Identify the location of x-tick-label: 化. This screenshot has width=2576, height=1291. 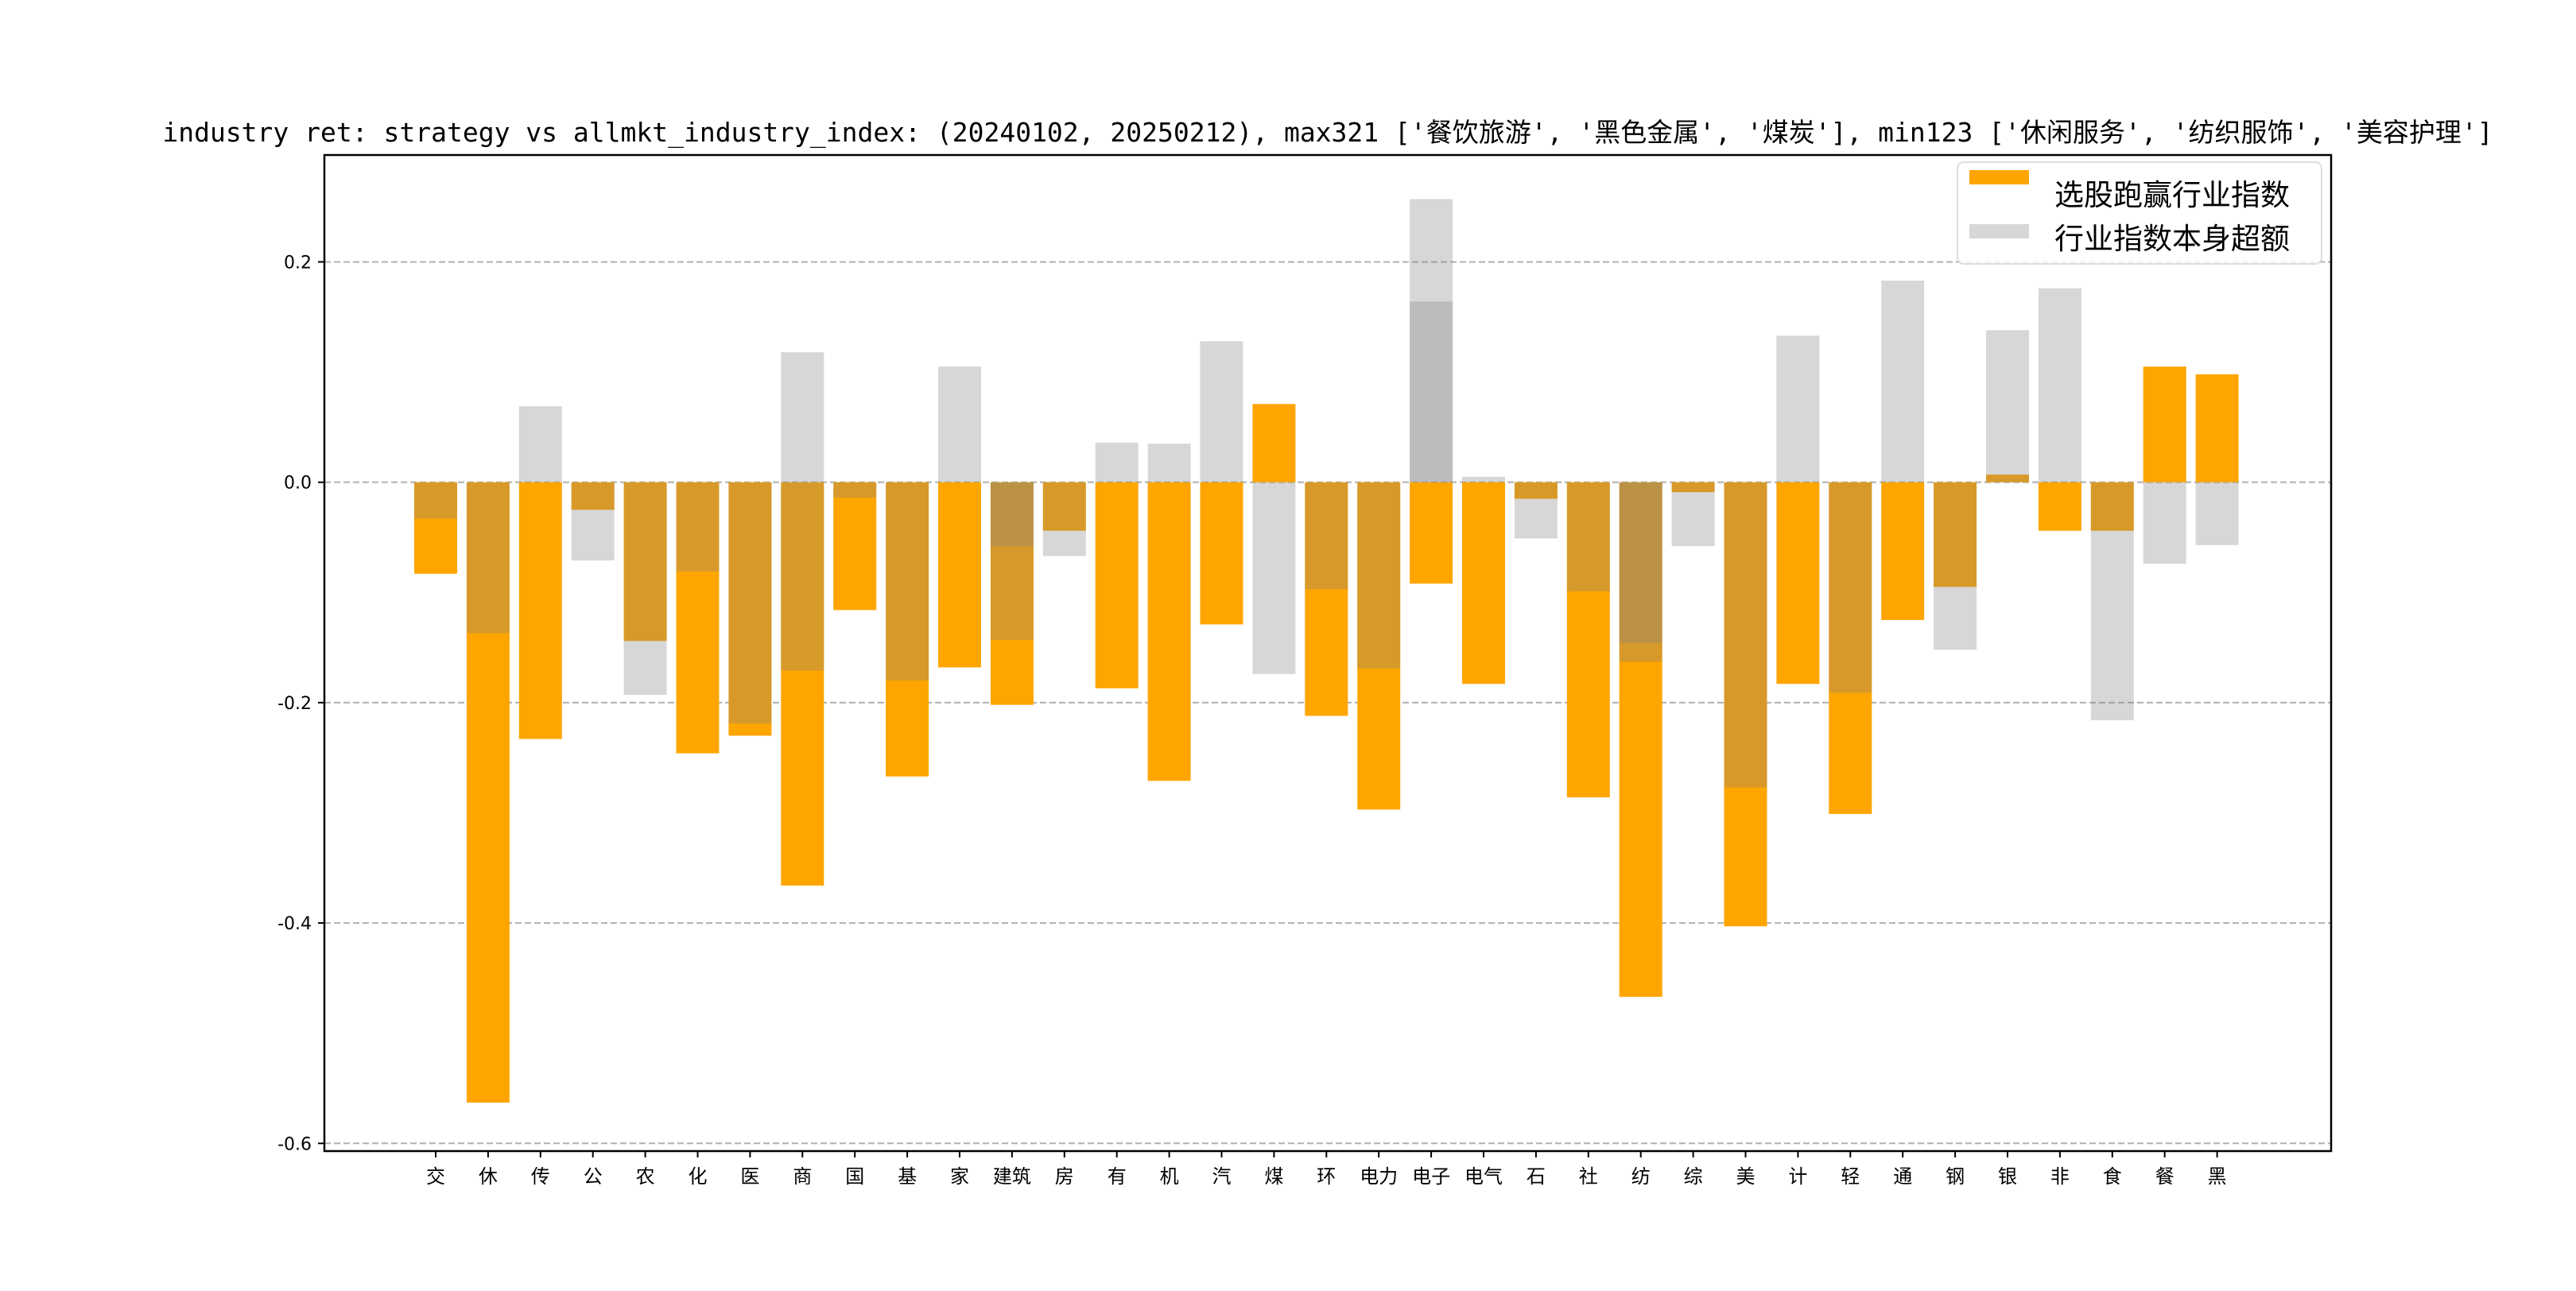
(699, 1176).